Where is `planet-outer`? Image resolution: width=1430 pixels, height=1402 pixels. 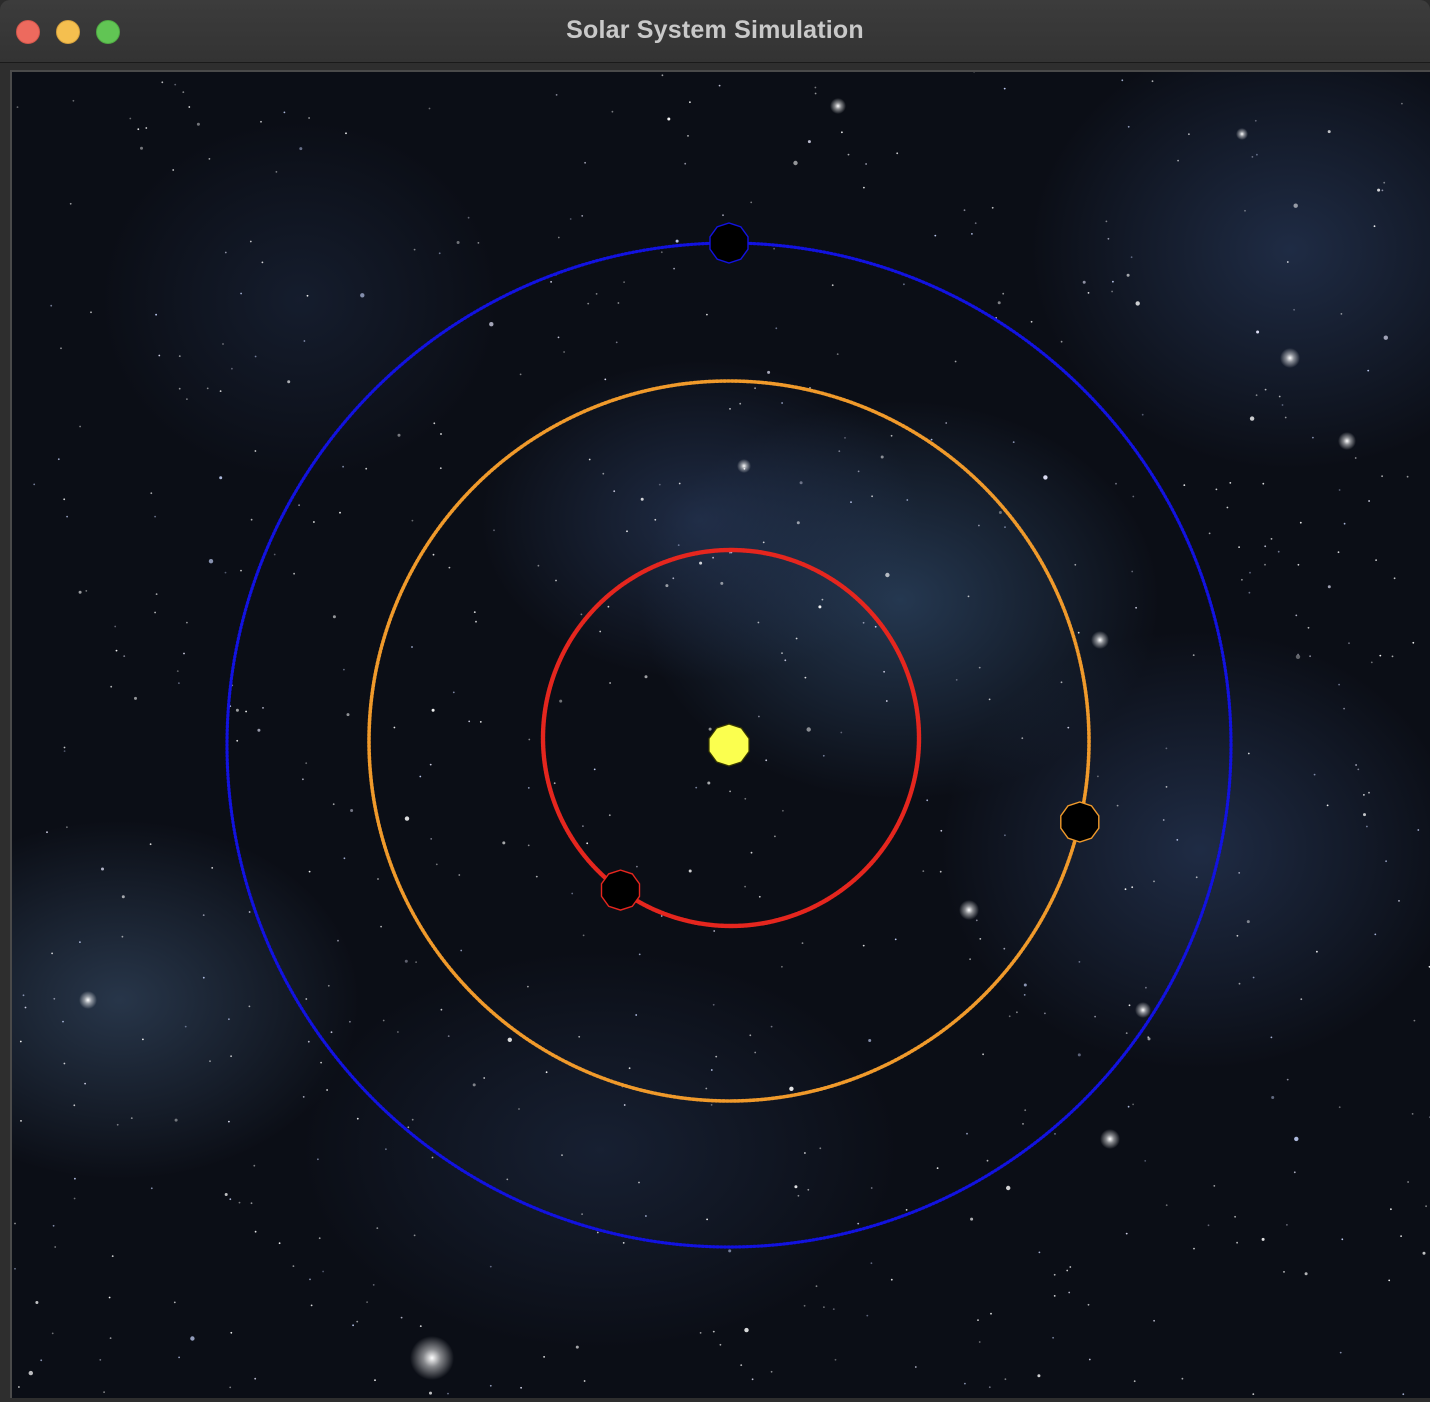 planet-outer is located at coordinates (729, 243).